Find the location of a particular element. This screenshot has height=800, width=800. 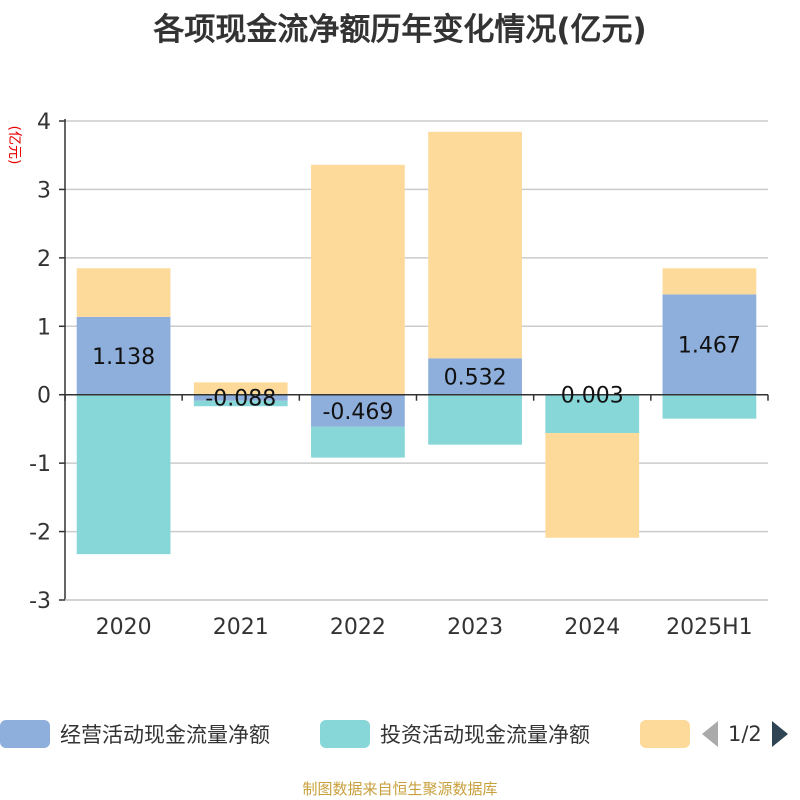

data-label-operating-2022: -0.469 is located at coordinates (357, 412).